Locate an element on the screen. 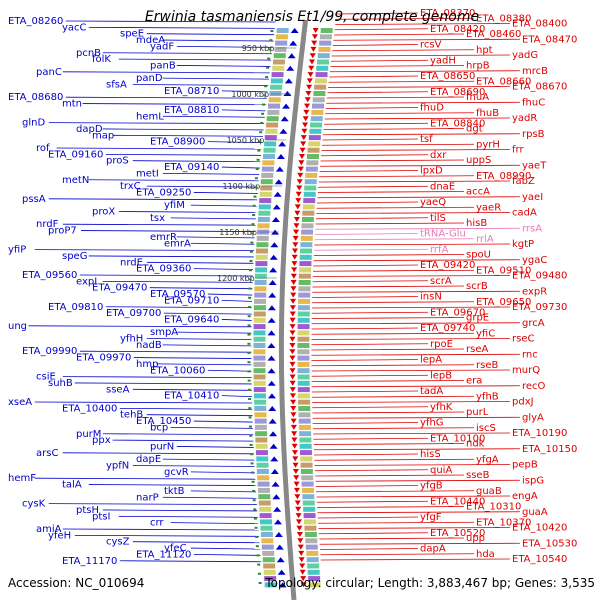  gene-label-right: dapA is located at coordinates (433, 549).